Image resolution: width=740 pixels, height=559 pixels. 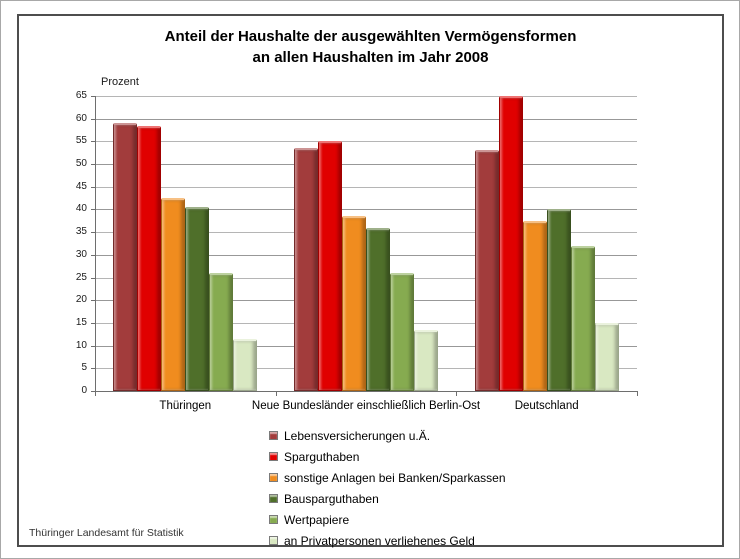 What do you see at coordinates (149, 258) in the screenshot?
I see `bar-Thüringen-Sparguthaben` at bounding box center [149, 258].